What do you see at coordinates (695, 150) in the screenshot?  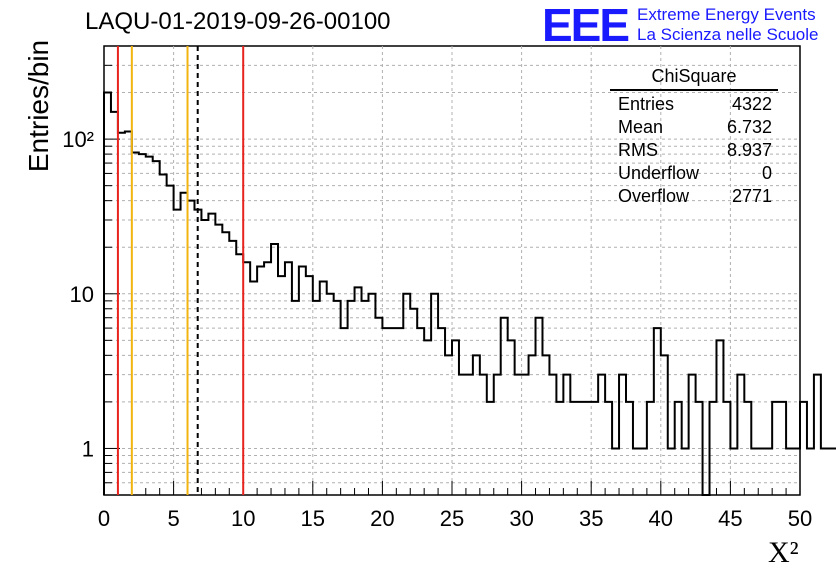 I see `stats-row-rms: RMS 8.937` at bounding box center [695, 150].